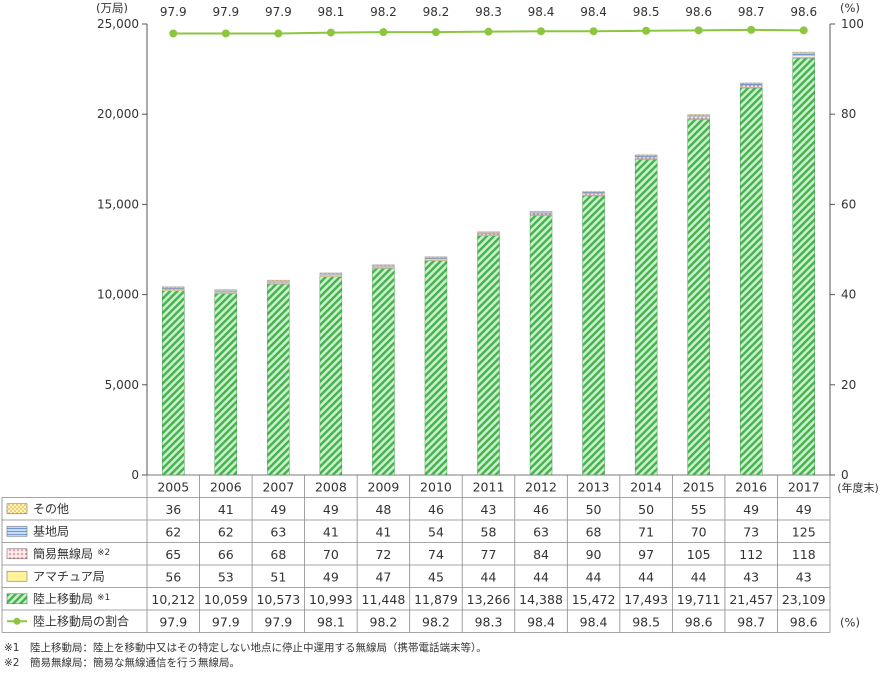 This screenshot has width=886, height=676. I want to click on x-tick-label: 2017, so click(804, 486).